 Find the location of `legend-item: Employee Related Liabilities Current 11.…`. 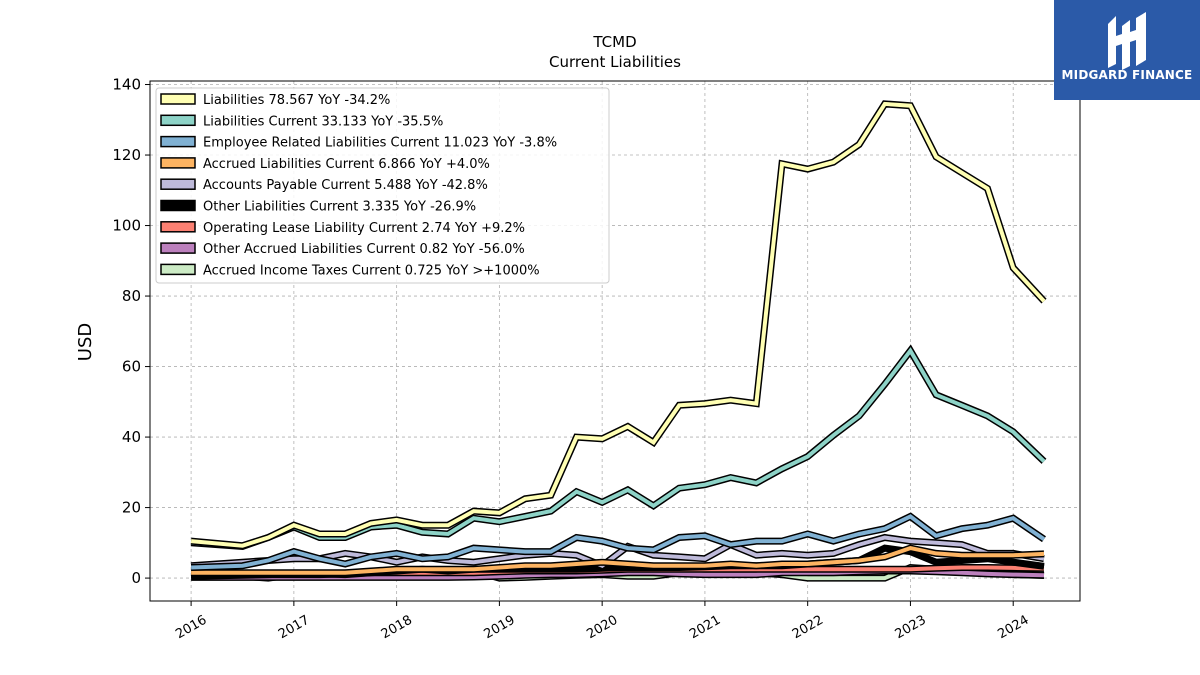

legend-item: Employee Related Liabilities Current 11.… is located at coordinates (358, 143).